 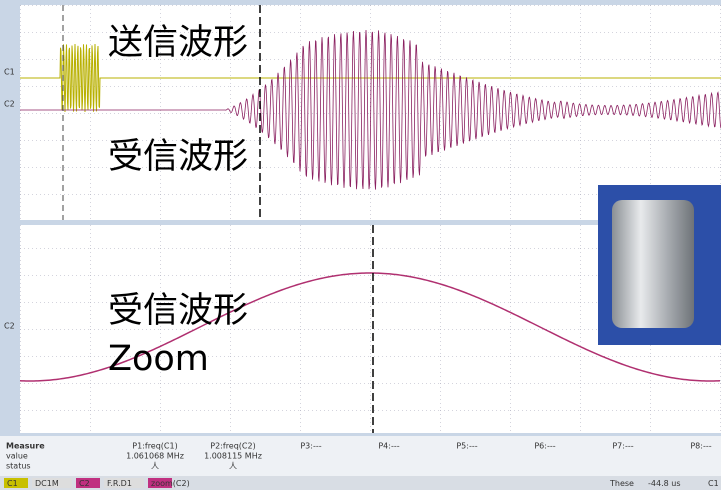 What do you see at coordinates (714, 483) in the screenshot?
I see `status-text: C1 D` at bounding box center [714, 483].